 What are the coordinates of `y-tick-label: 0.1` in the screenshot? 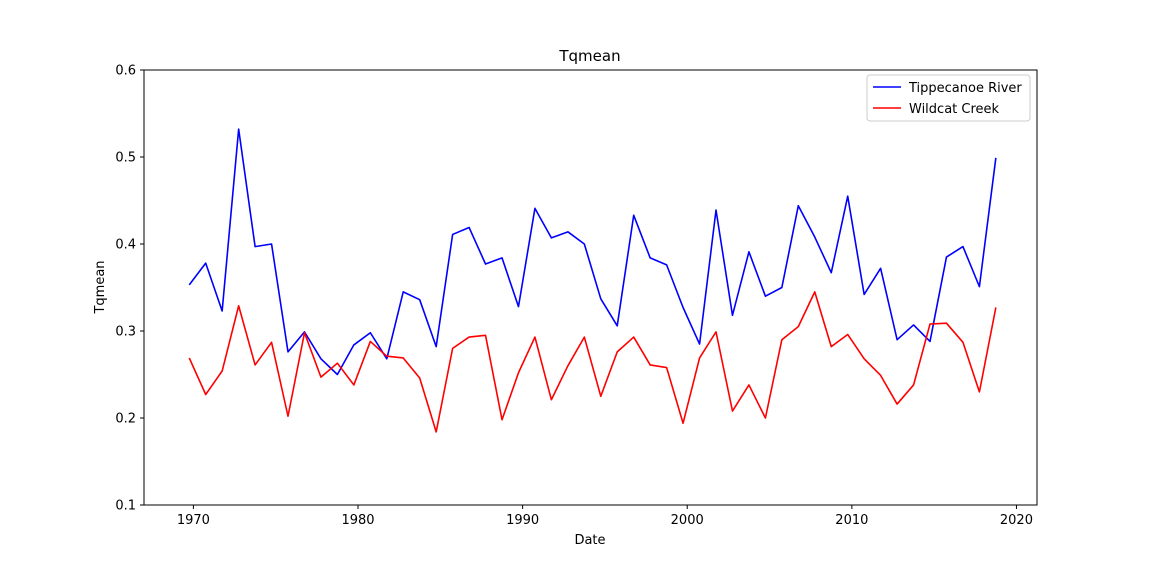 It's located at (125, 506).